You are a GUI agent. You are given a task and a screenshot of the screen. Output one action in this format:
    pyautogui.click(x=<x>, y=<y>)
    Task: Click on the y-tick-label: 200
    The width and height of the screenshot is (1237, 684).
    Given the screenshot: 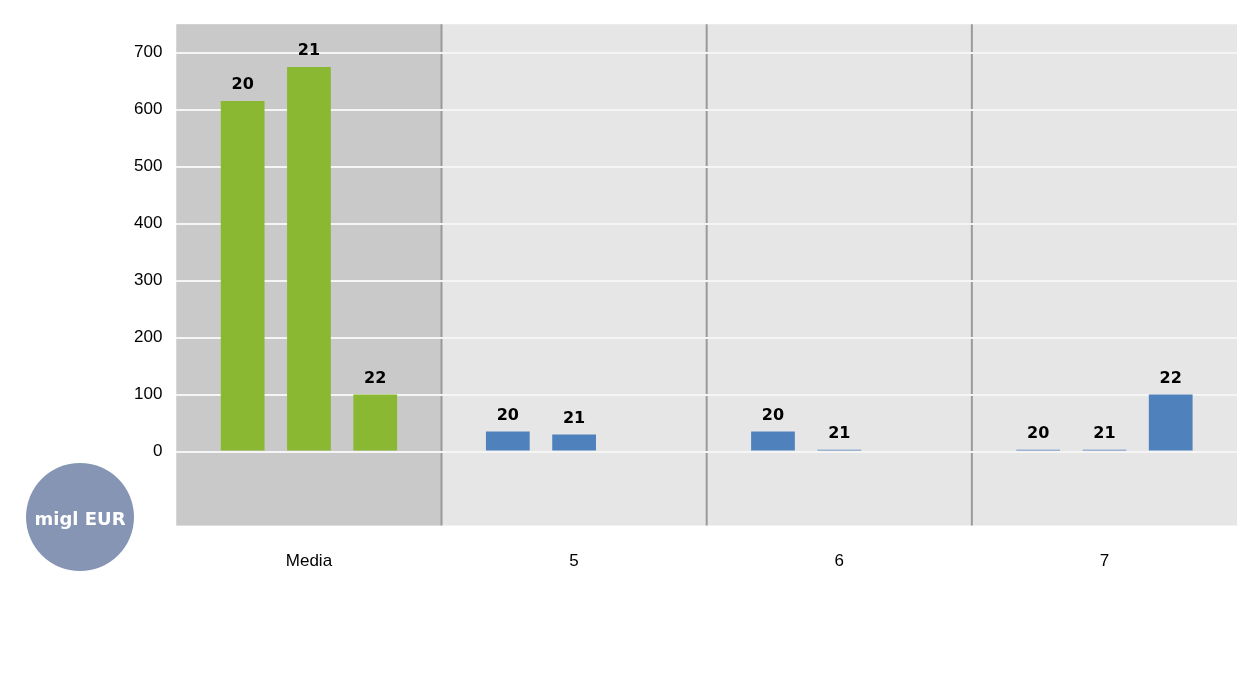 What is the action you would take?
    pyautogui.click(x=148, y=337)
    